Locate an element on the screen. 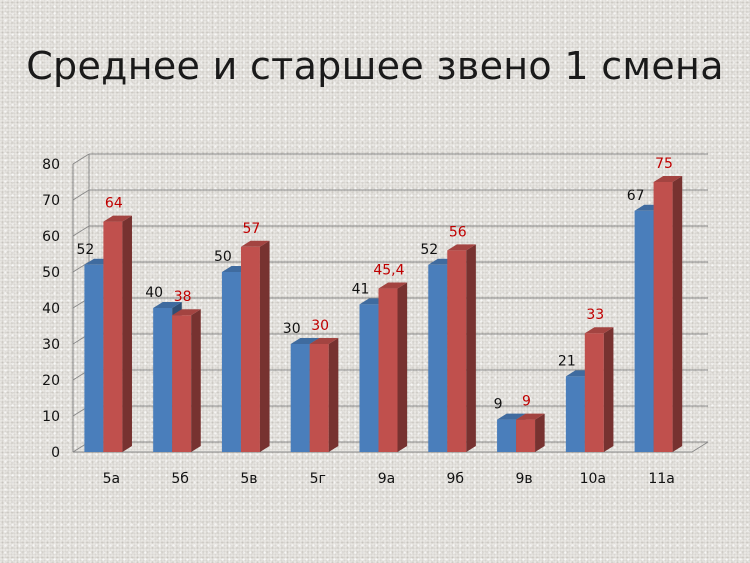 The height and width of the screenshot is (563, 750). data-label: 21 is located at coordinates (567, 361).